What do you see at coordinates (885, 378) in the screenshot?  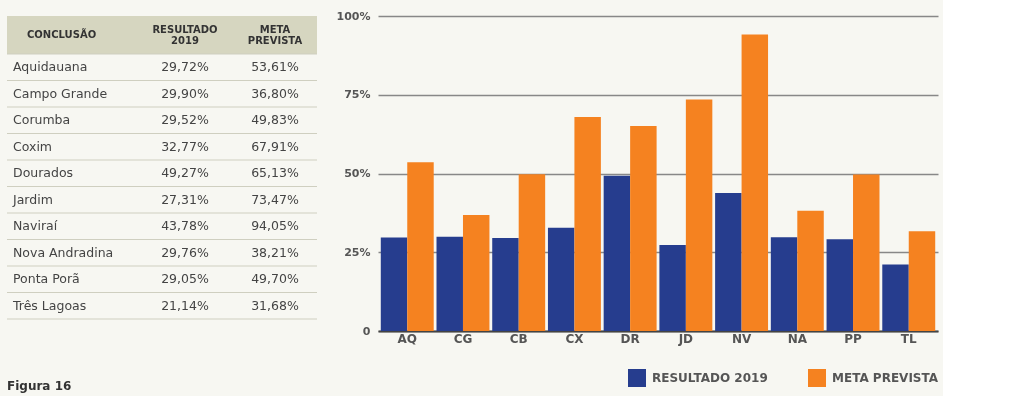 I see `legend-label: META PREVISTA` at bounding box center [885, 378].